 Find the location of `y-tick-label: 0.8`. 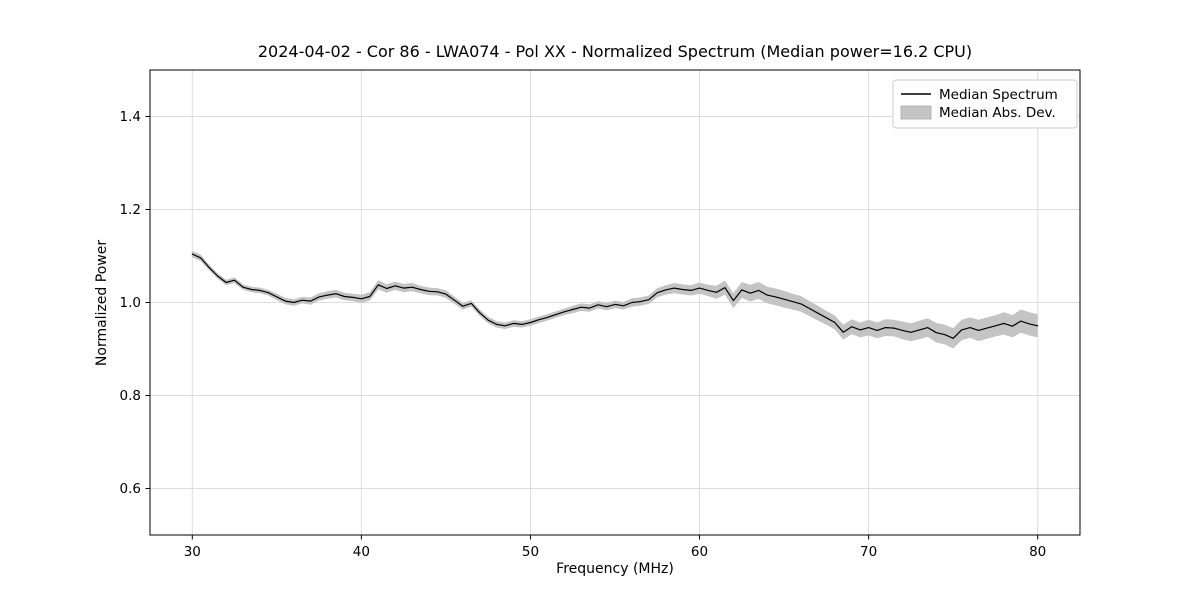

y-tick-label: 0.8 is located at coordinates (130, 396).